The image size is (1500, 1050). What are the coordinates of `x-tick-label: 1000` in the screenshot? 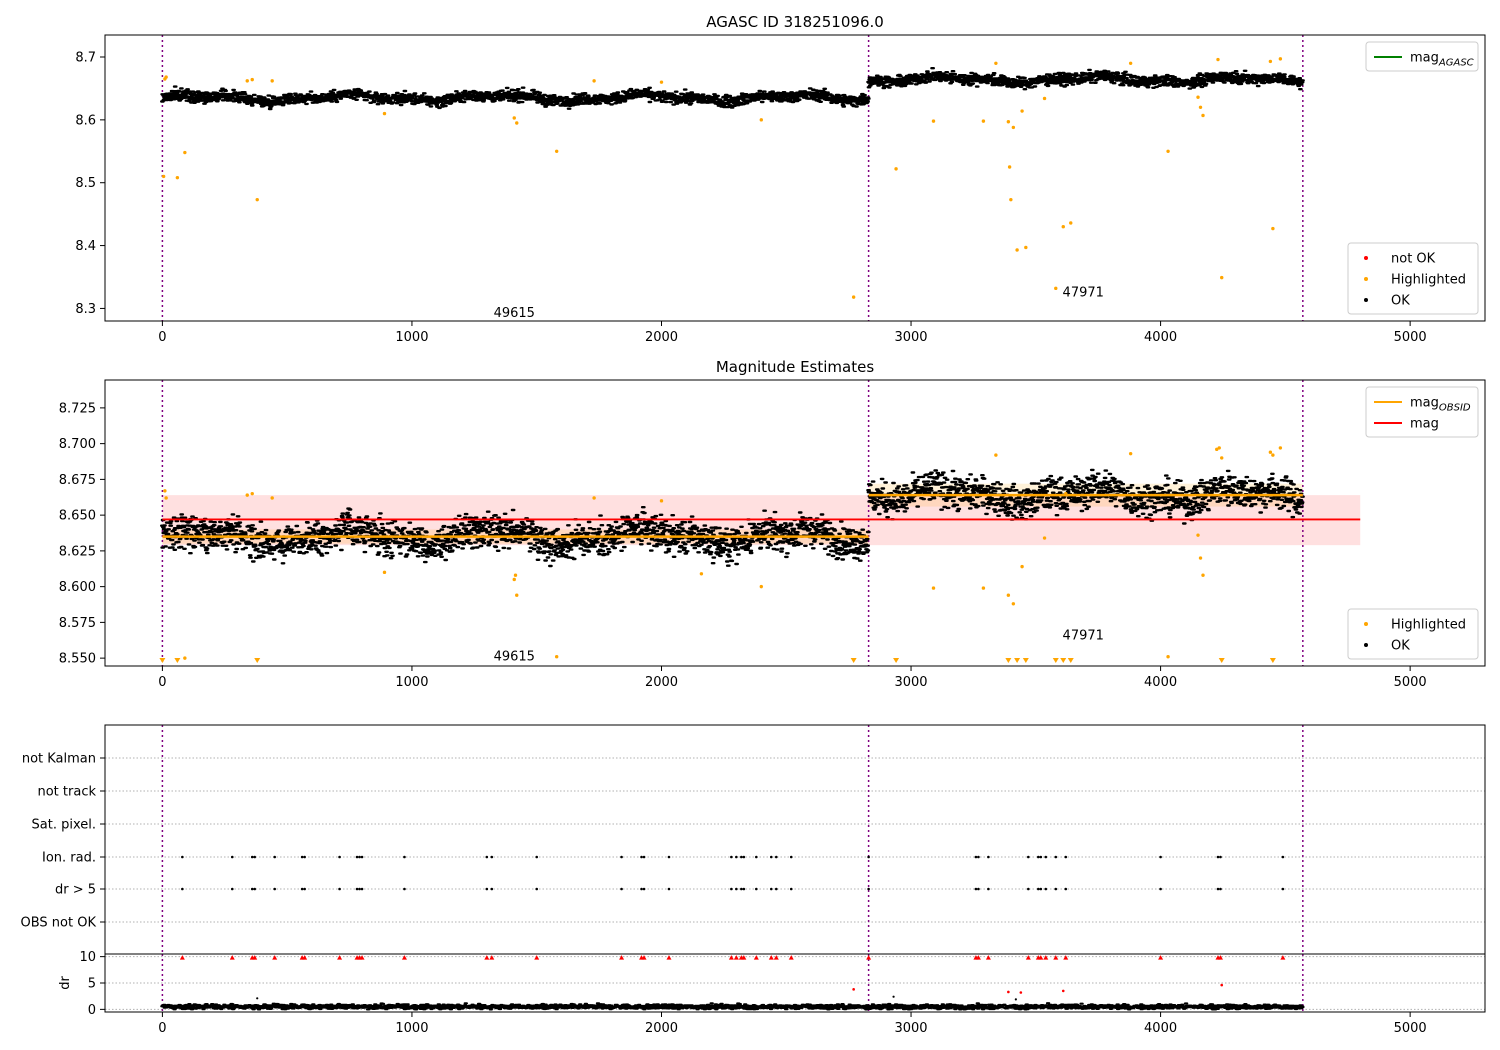 It's located at (411, 337).